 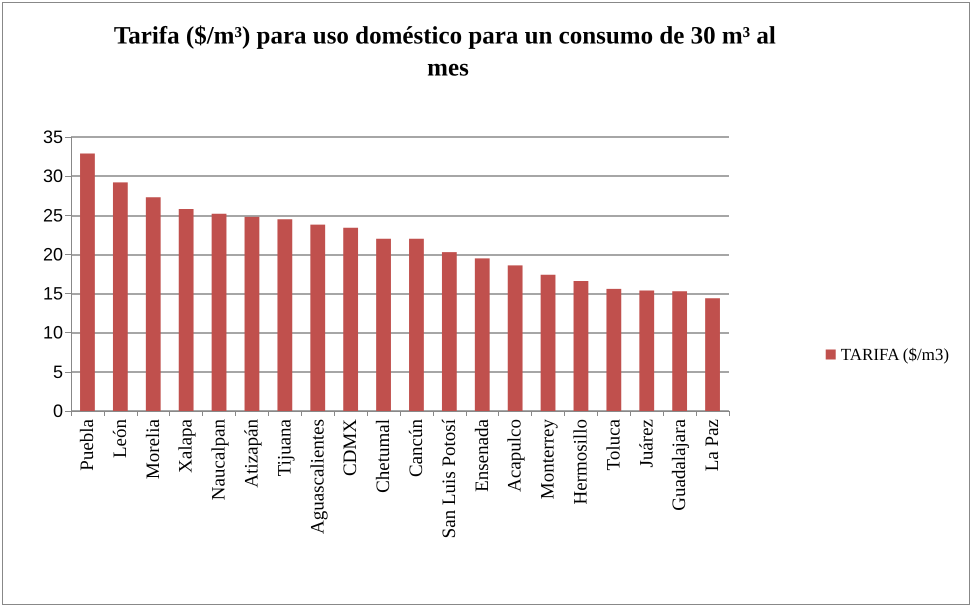 I want to click on x-tick-label: Atizapán, so click(x=251, y=453).